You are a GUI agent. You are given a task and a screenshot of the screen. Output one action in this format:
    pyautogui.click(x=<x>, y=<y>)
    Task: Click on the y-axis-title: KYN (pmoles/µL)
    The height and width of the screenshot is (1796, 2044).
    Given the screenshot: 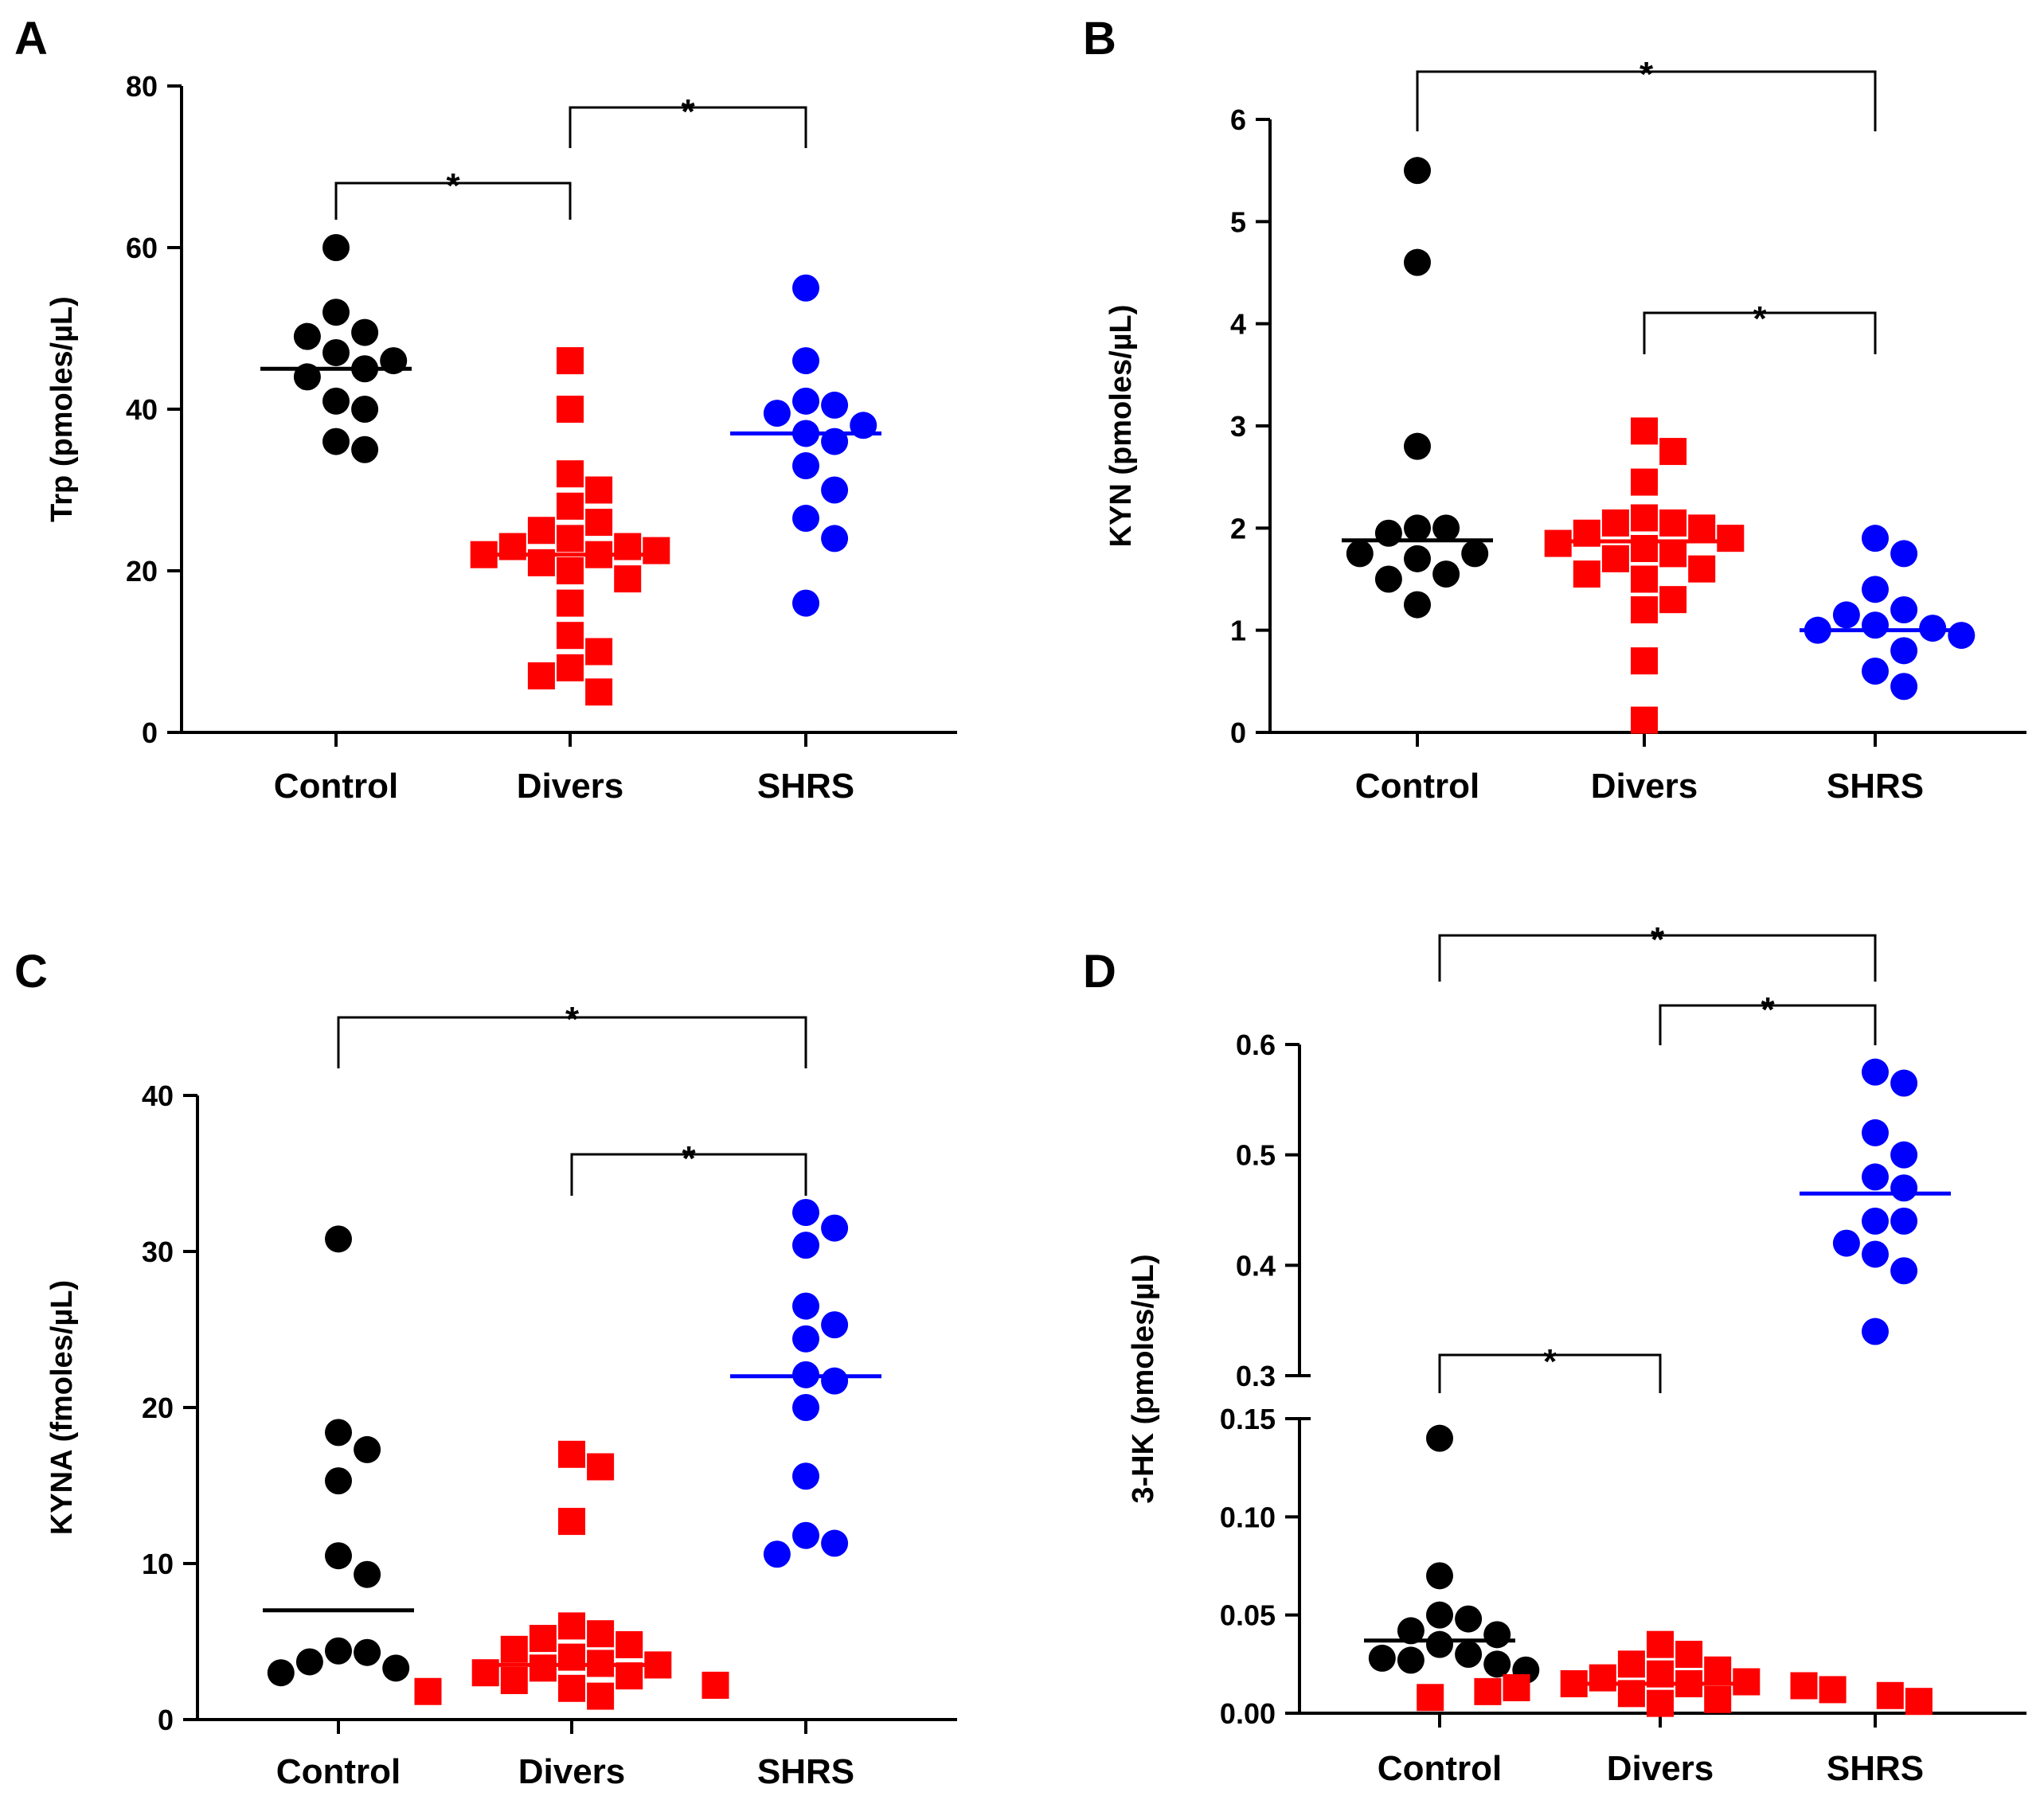 What is the action you would take?
    pyautogui.click(x=1121, y=426)
    